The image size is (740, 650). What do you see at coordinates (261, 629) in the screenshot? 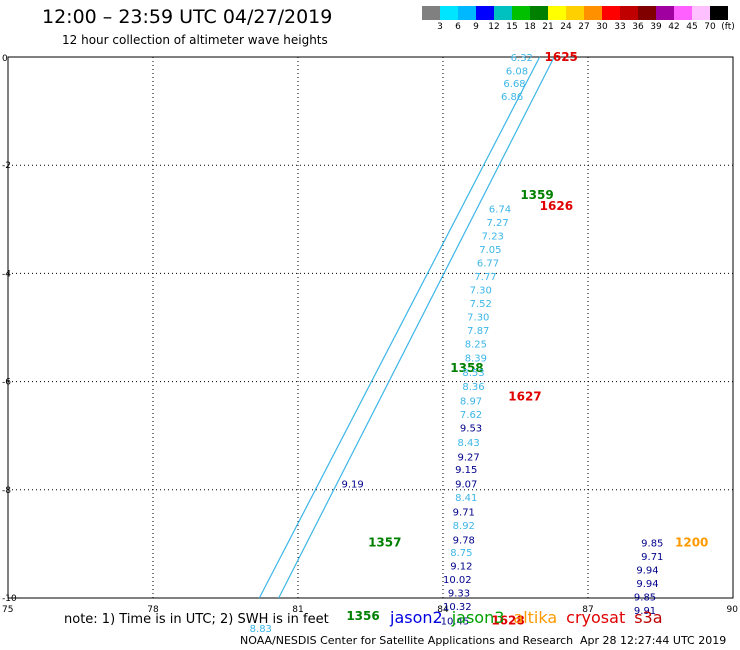
I see `wave-height-label: 8.83` at bounding box center [261, 629].